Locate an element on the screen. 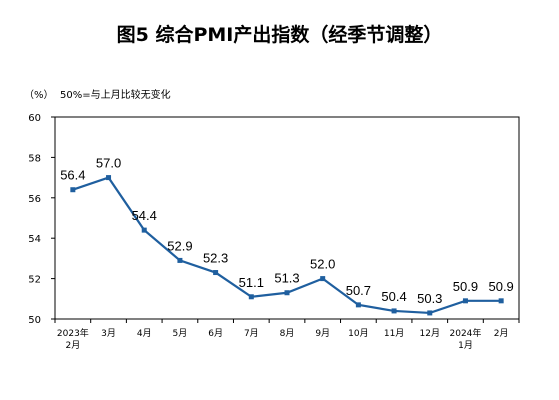 The image size is (559, 400). x-tick-label: 11月 is located at coordinates (394, 333).